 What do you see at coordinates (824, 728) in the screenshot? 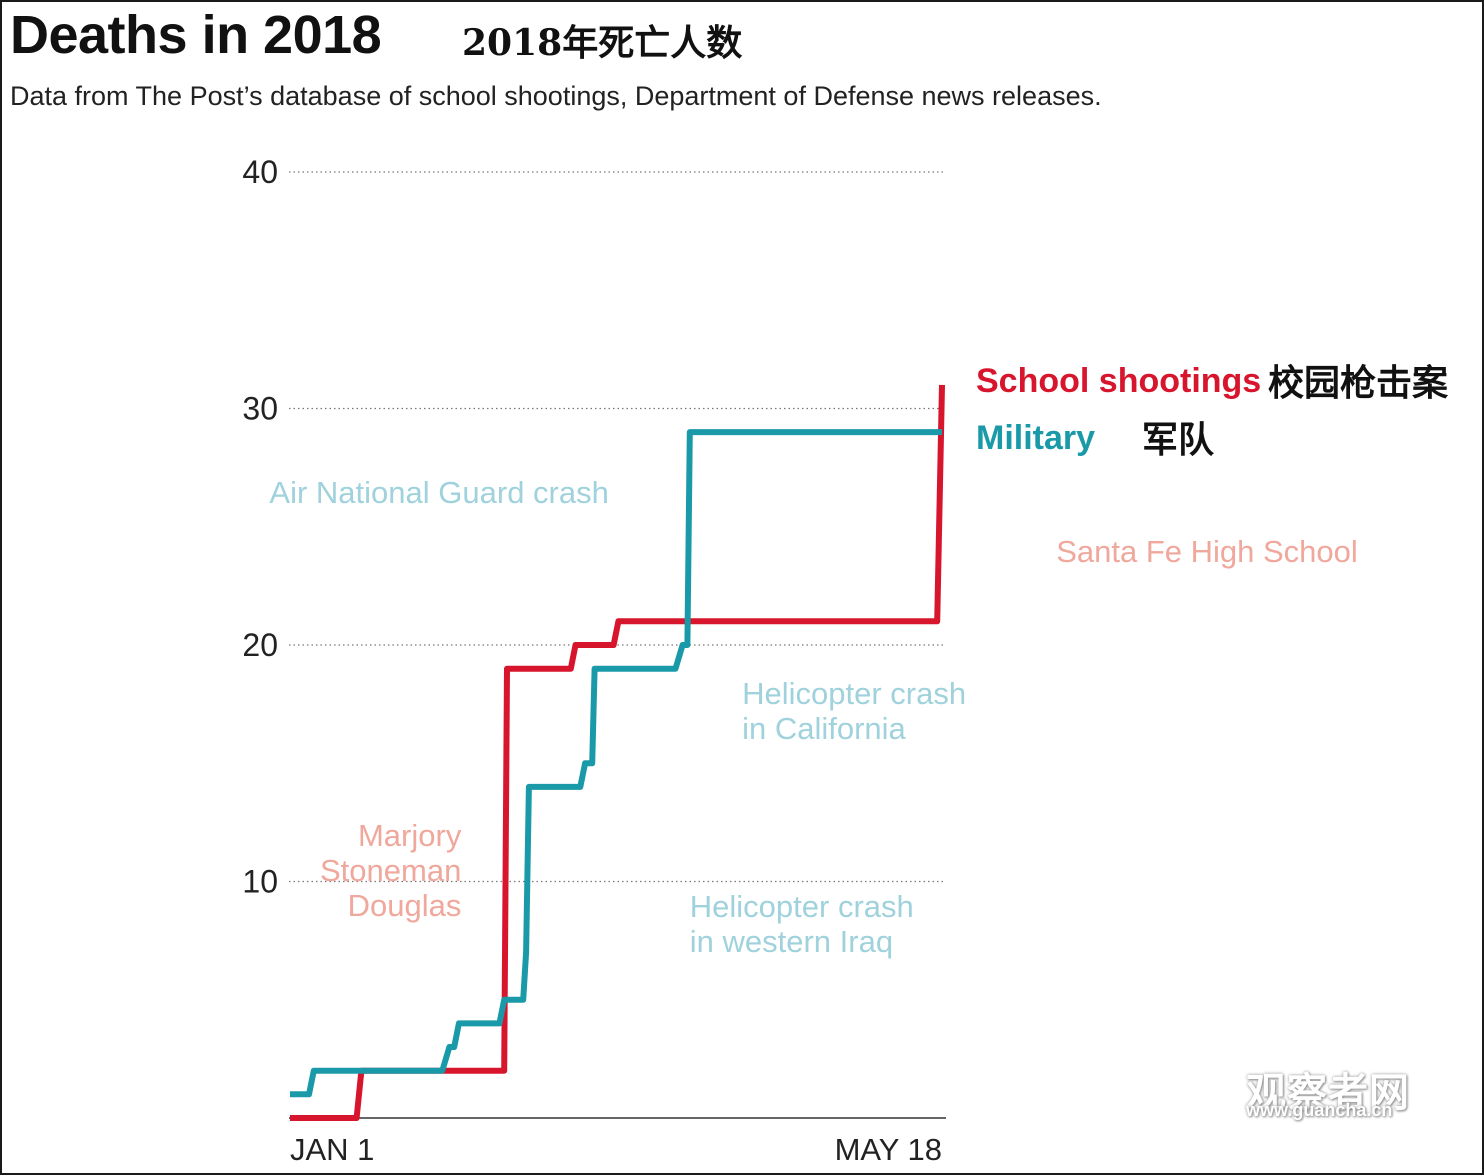
I see `annotation-2-line-1: in California` at bounding box center [824, 728].